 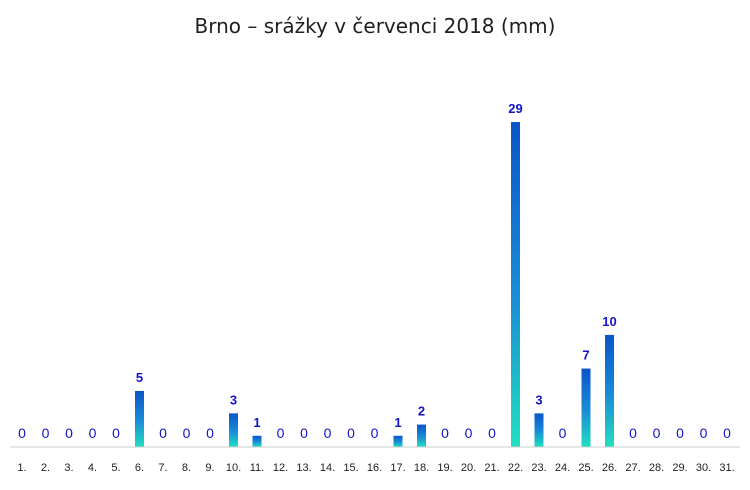 I want to click on x-tick-label-day-13: 13., so click(x=303, y=468).